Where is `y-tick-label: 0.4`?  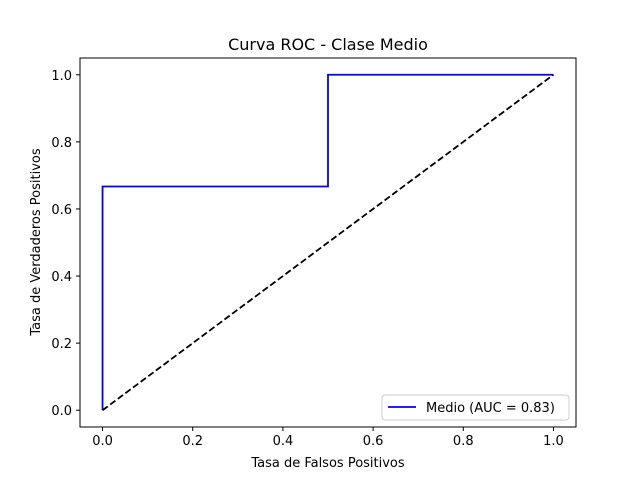
y-tick-label: 0.4 is located at coordinates (61, 277).